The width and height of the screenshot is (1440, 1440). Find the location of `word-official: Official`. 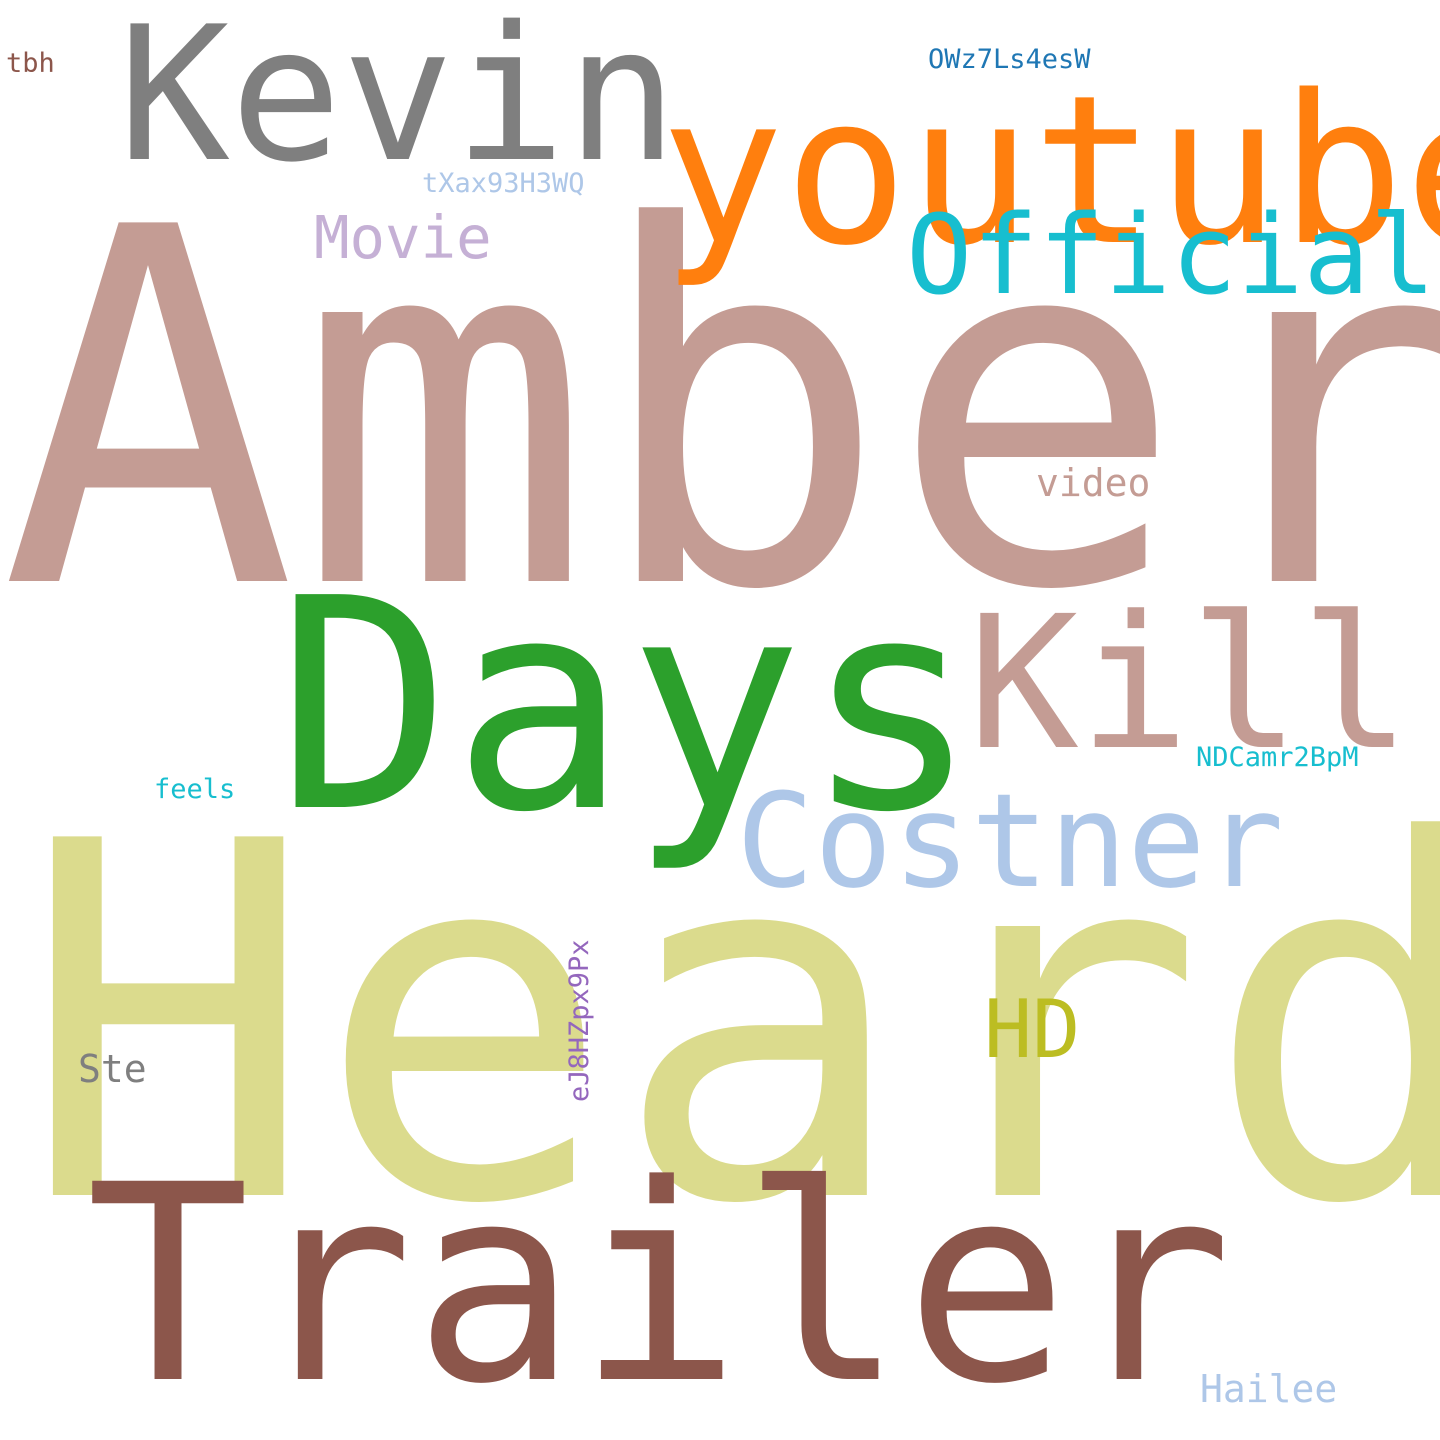

word-official: Official is located at coordinates (1171, 255).